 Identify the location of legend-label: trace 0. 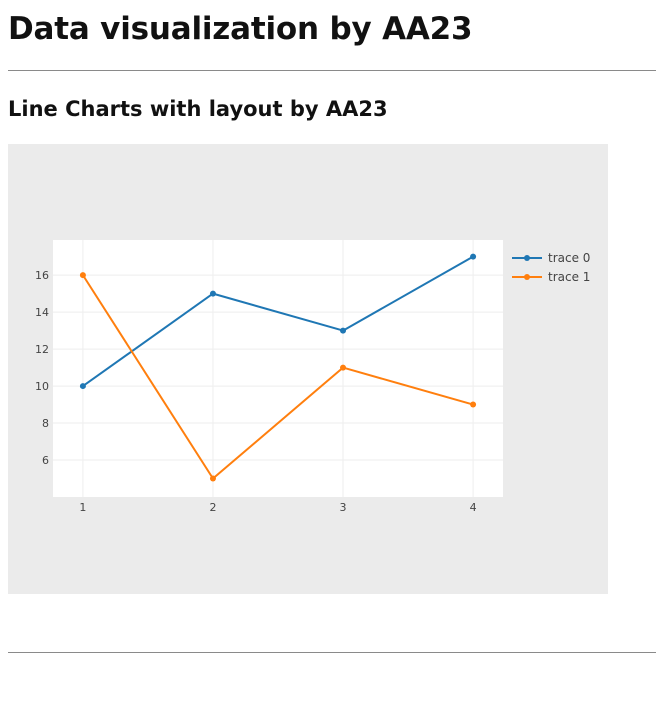
(569, 258).